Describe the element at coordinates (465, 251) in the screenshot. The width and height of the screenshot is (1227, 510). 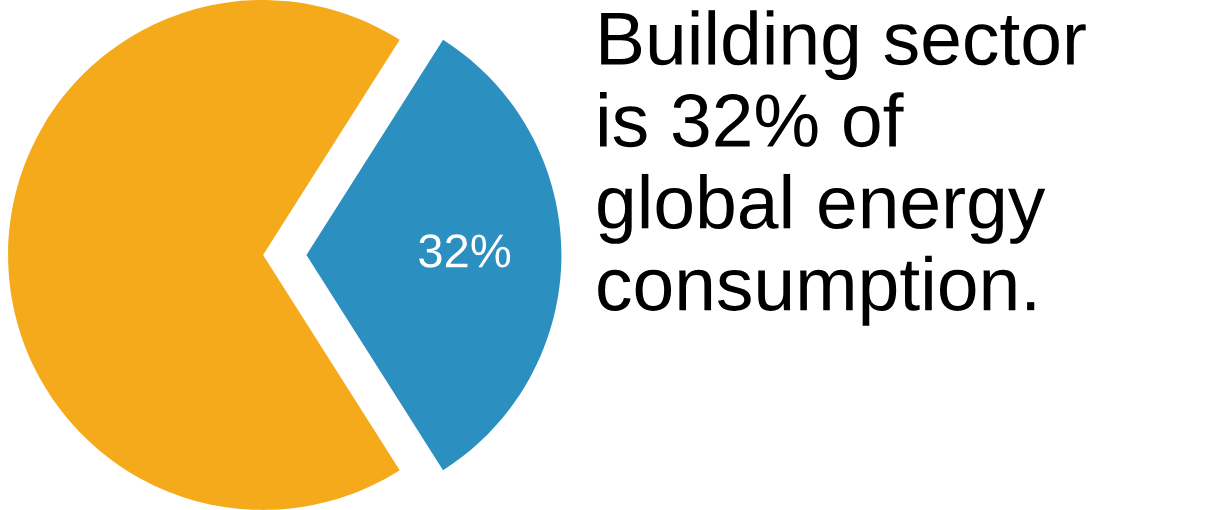
I see `data-label: 32%` at that location.